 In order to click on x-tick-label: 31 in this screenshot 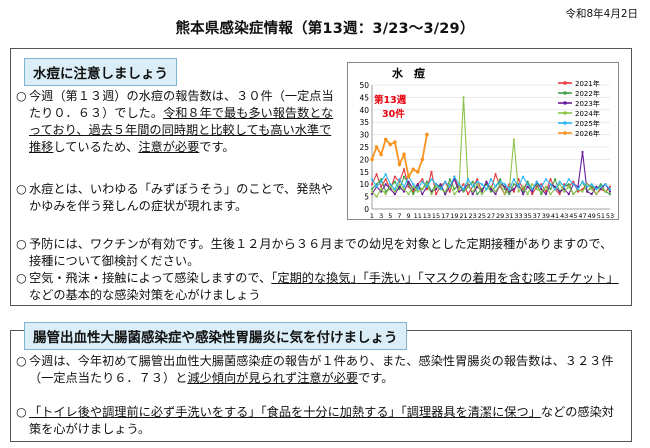, I will do `click(509, 216)`.